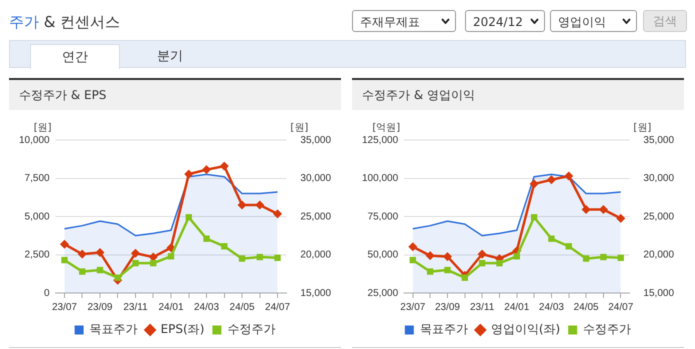 The image size is (695, 349). Describe the element at coordinates (390, 22) in the screenshot. I see `text: 주재무제표` at that location.